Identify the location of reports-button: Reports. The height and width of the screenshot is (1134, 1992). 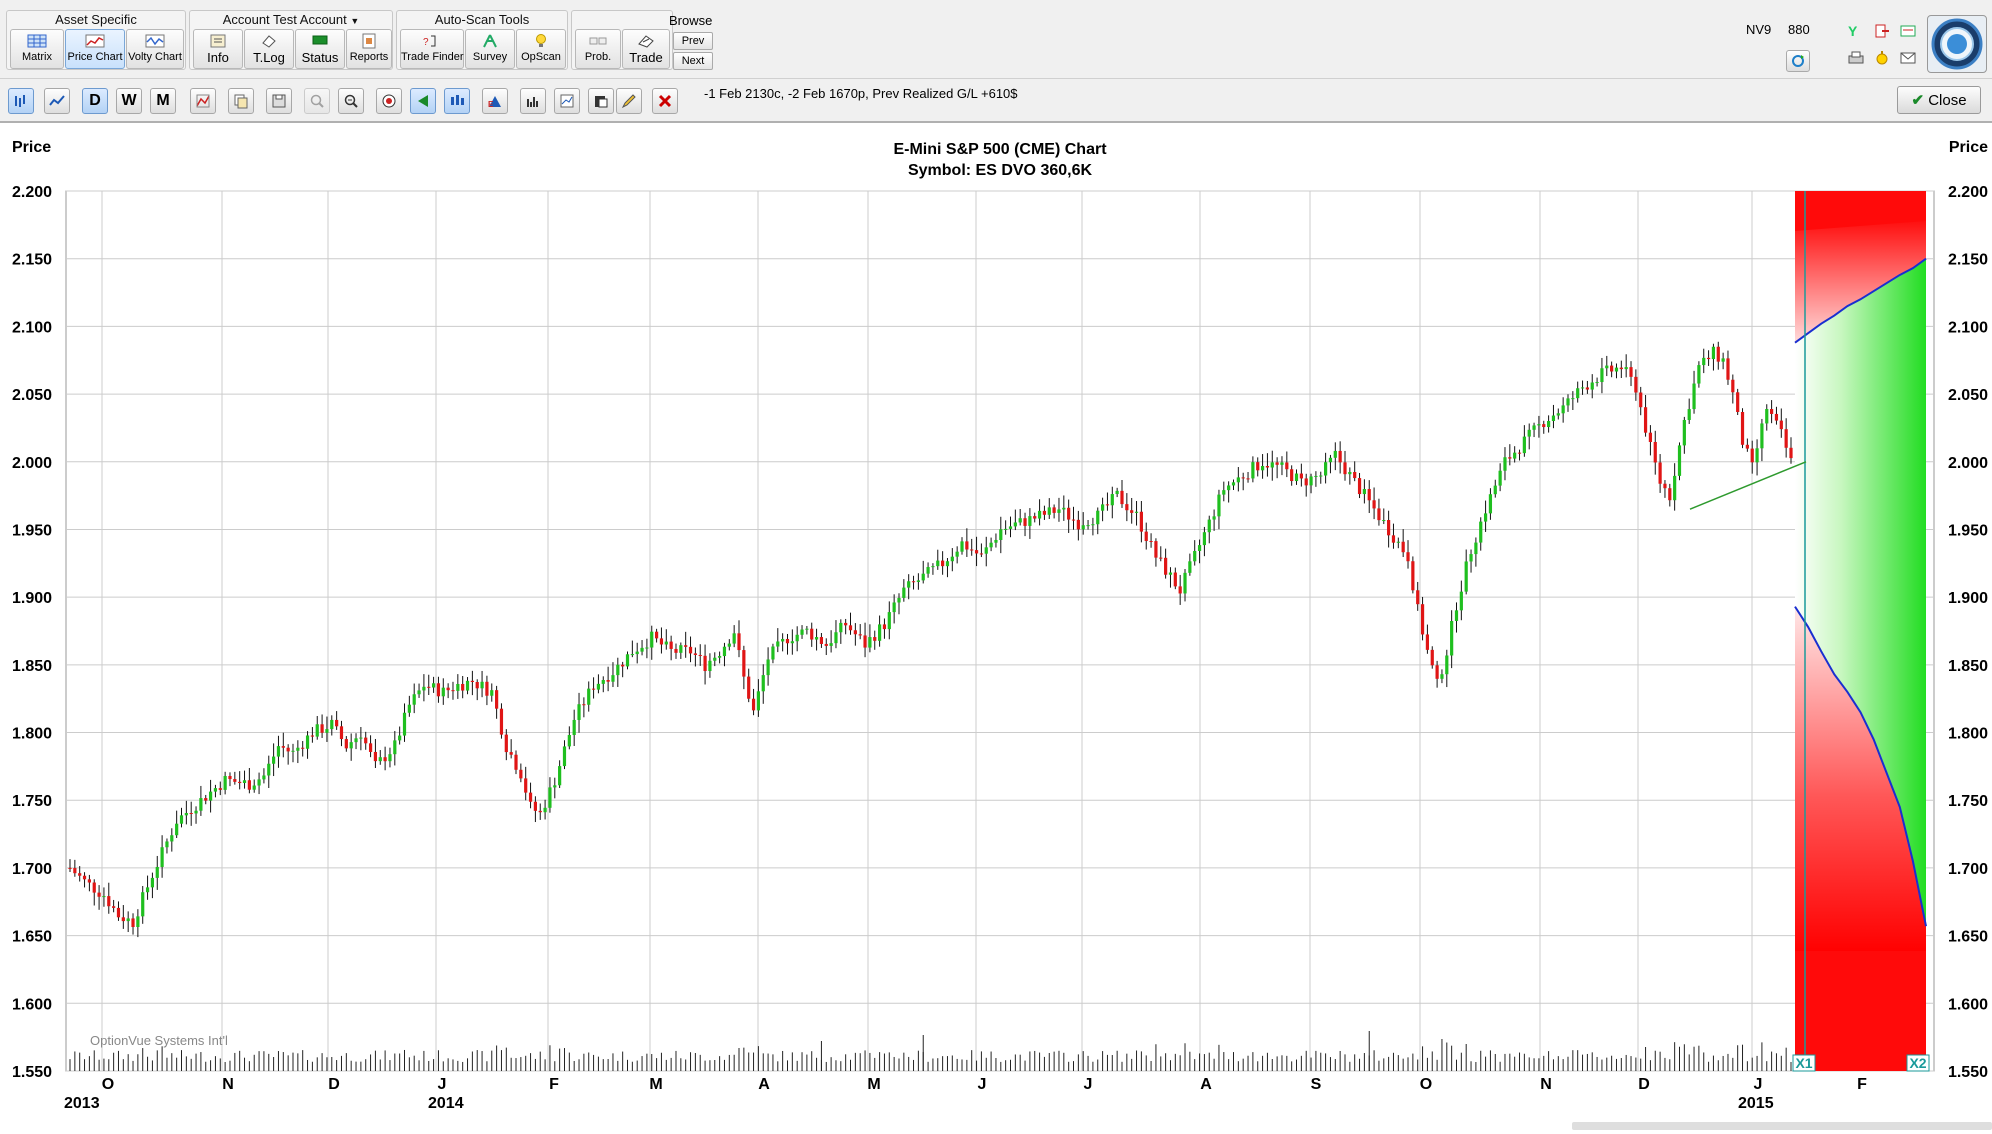
(369, 49).